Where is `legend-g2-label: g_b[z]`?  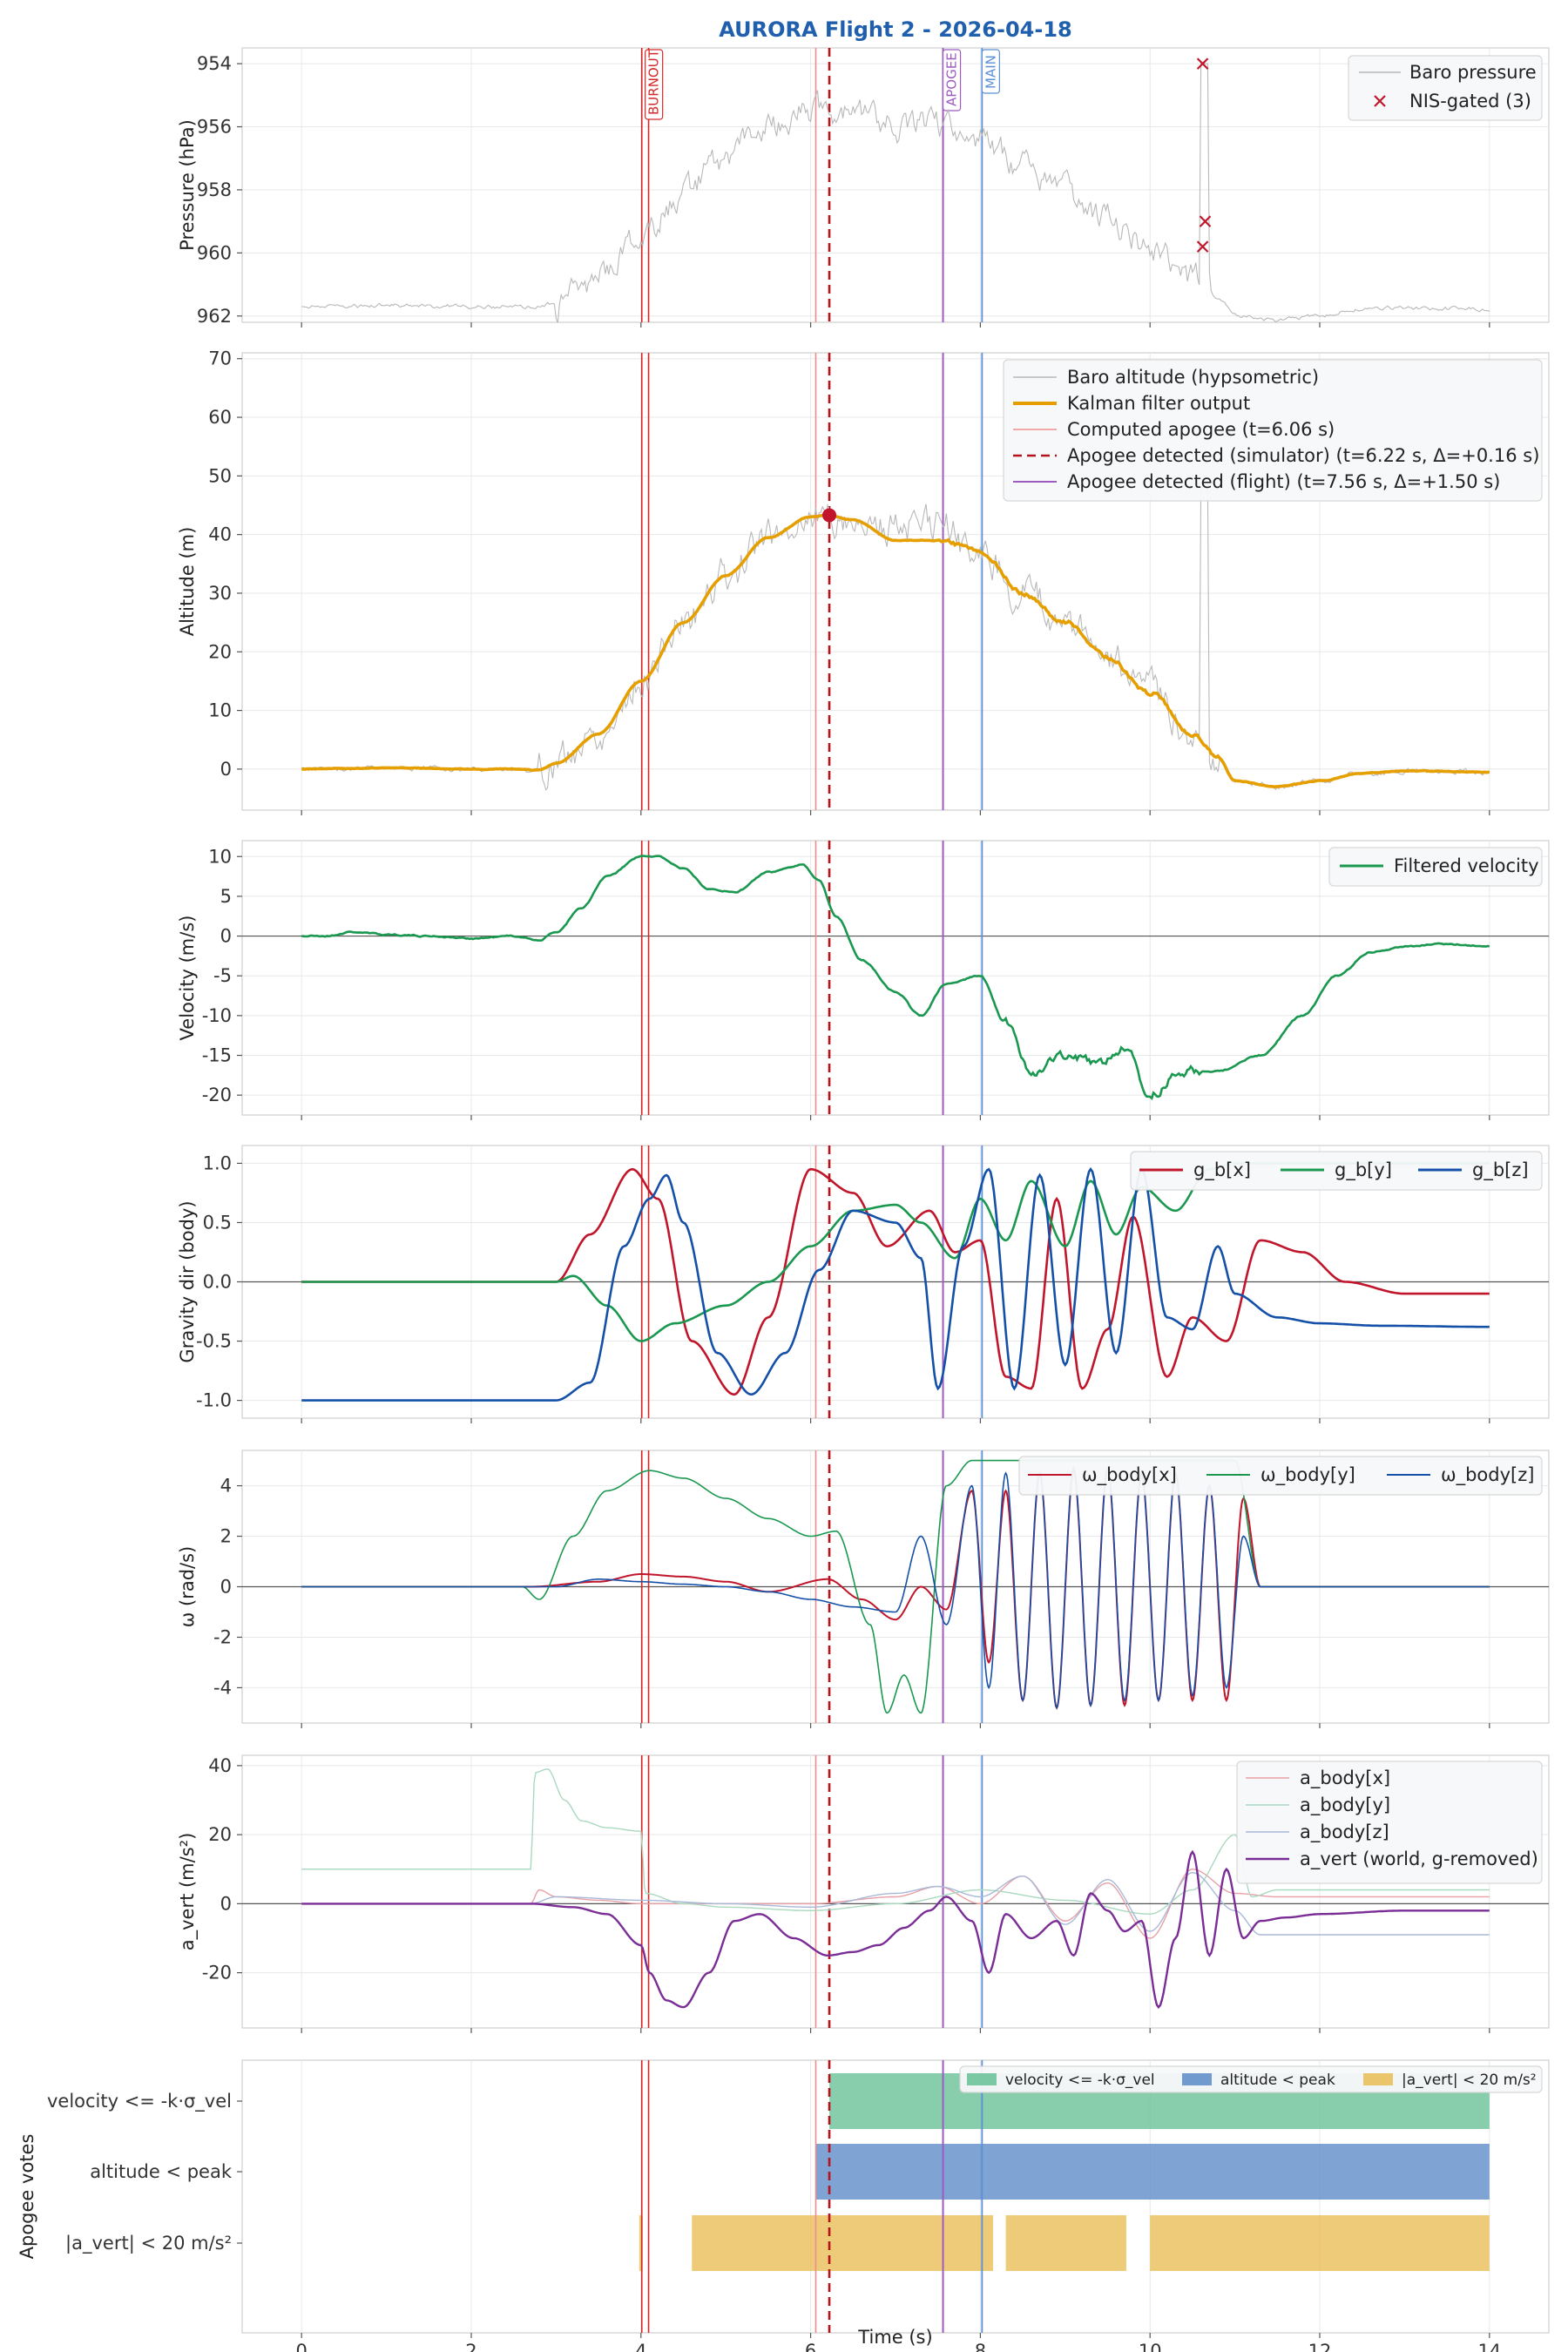 legend-g2-label: g_b[z] is located at coordinates (1500, 1170).